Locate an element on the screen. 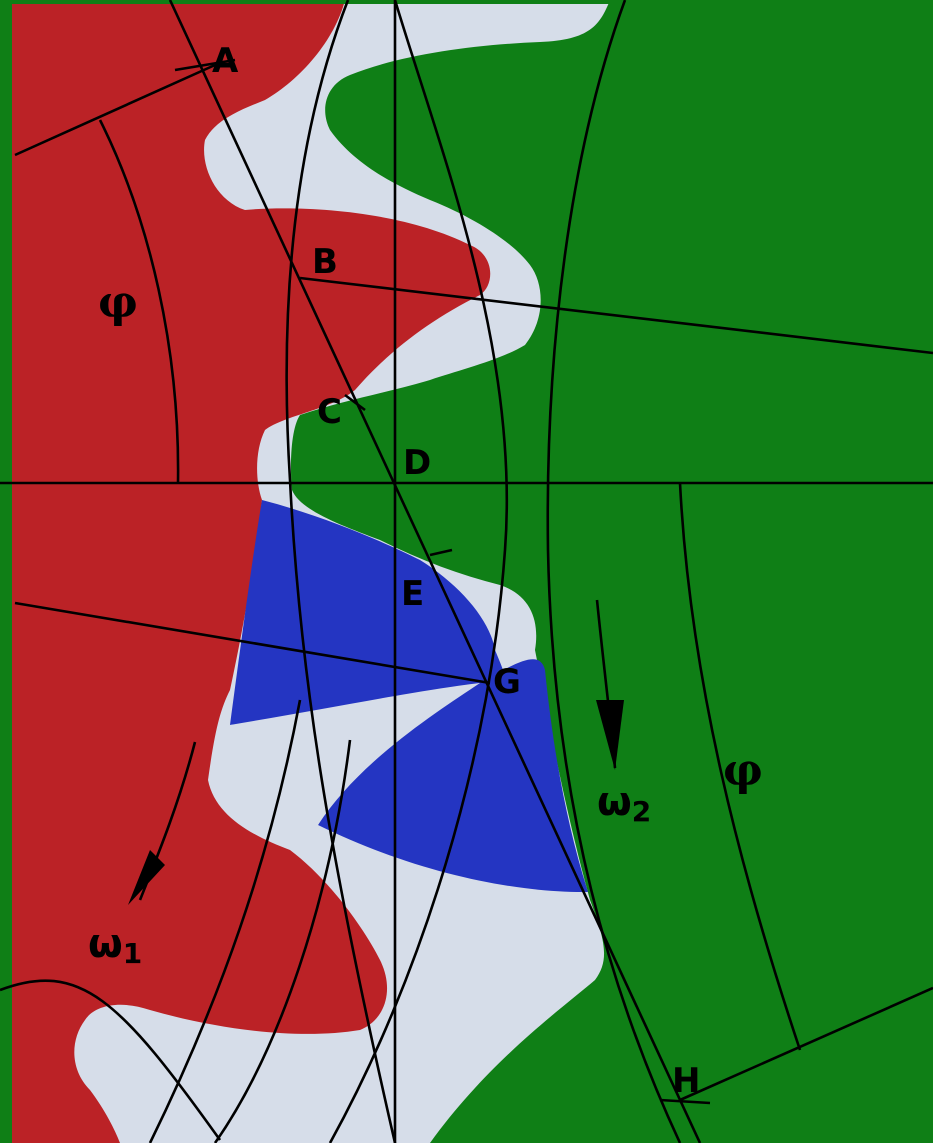  frame-top is located at coordinates (466, 2).